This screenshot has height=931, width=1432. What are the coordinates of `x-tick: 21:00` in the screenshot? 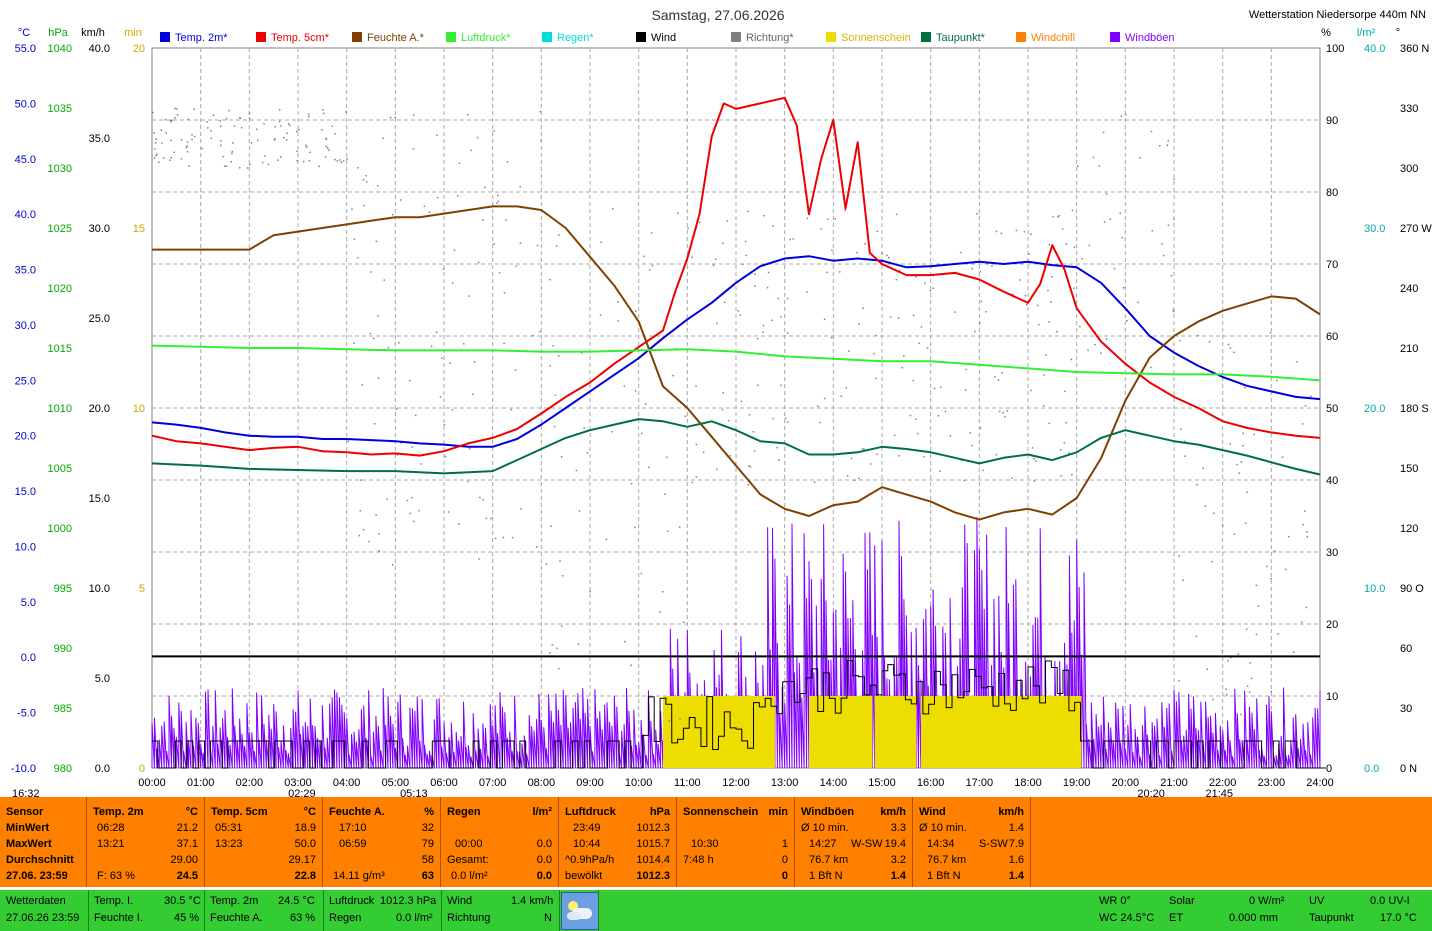 It's located at (1174, 783).